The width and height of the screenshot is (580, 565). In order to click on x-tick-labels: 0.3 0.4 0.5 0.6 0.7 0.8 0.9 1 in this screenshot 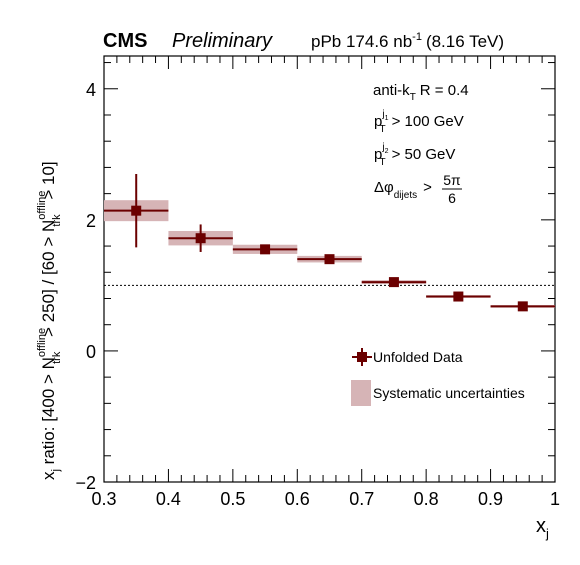, I will do `click(325, 499)`.